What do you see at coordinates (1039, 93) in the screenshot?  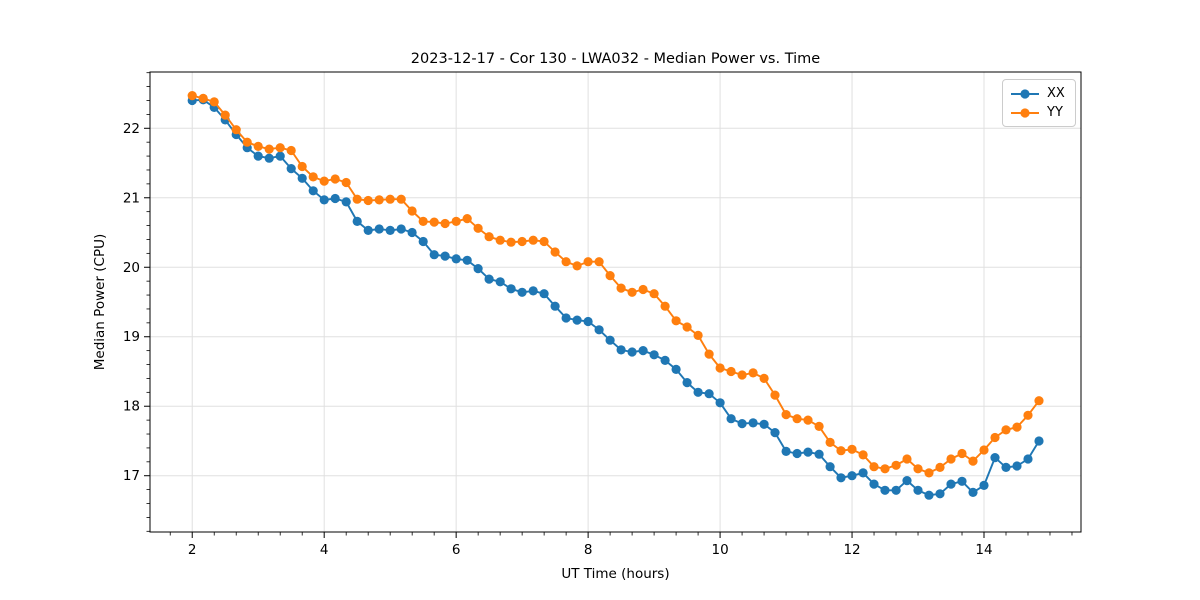 I see `legend-item-xx: XX` at bounding box center [1039, 93].